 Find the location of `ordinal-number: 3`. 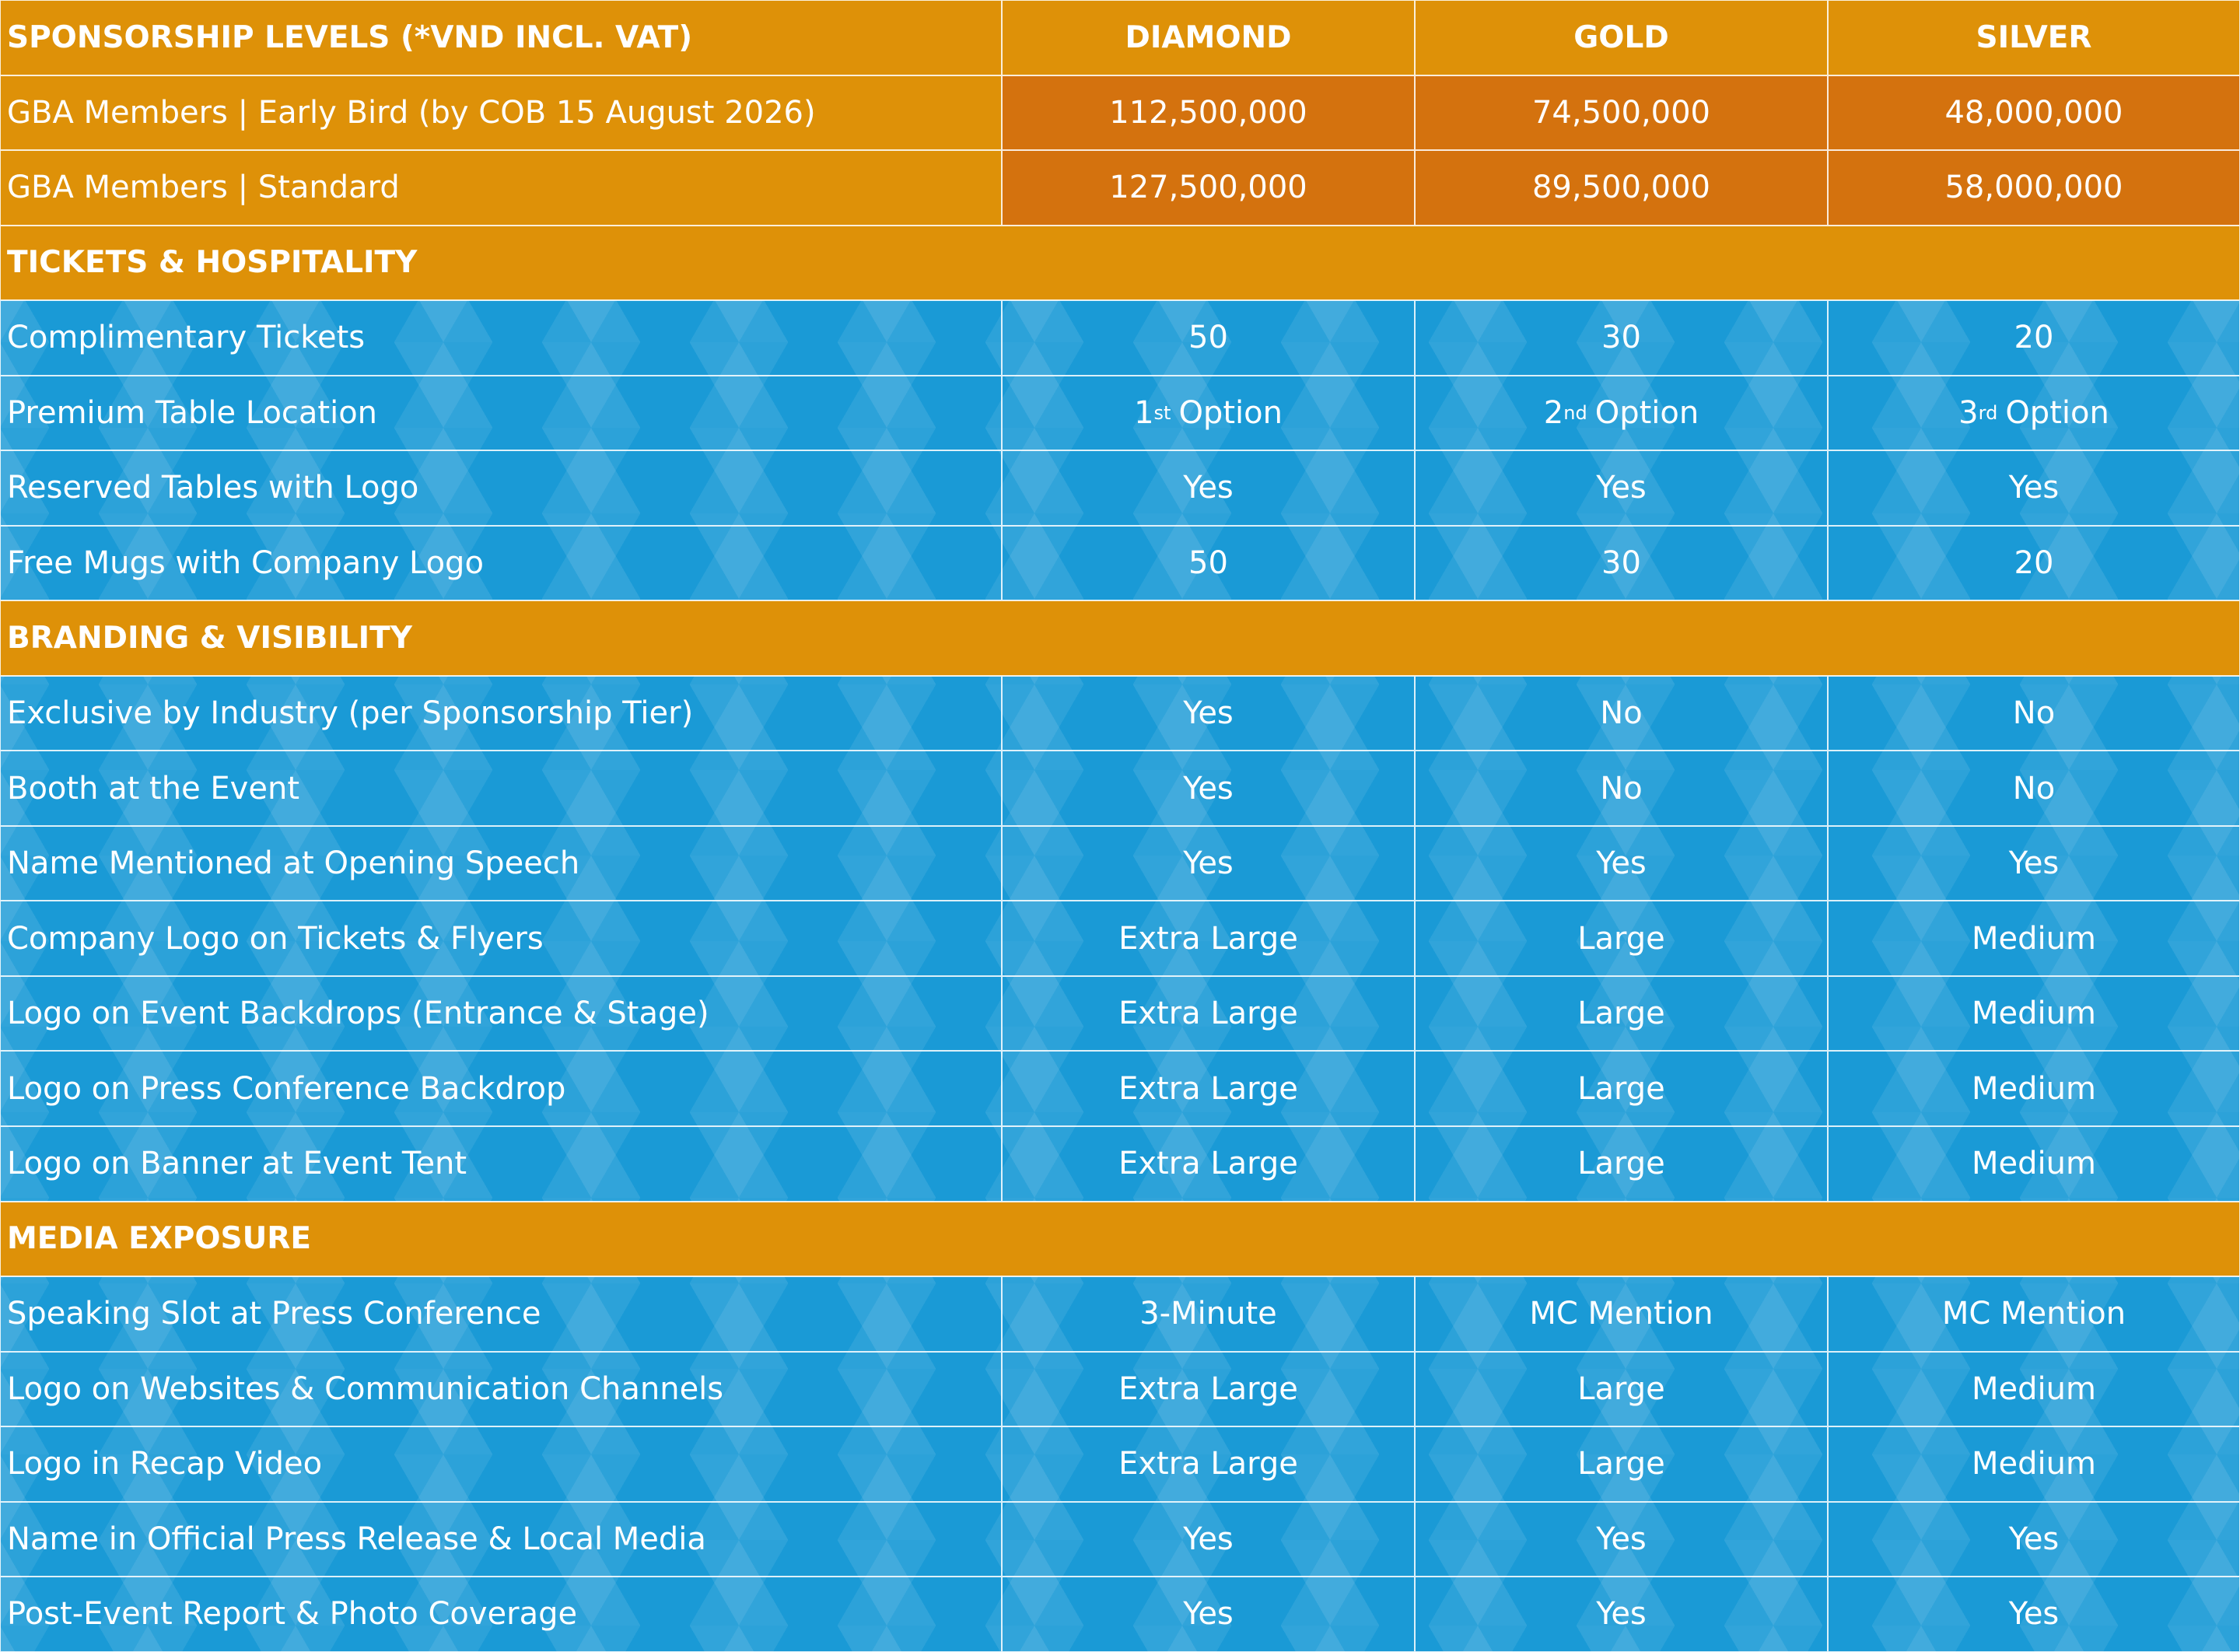

ordinal-number: 3 is located at coordinates (1969, 413).